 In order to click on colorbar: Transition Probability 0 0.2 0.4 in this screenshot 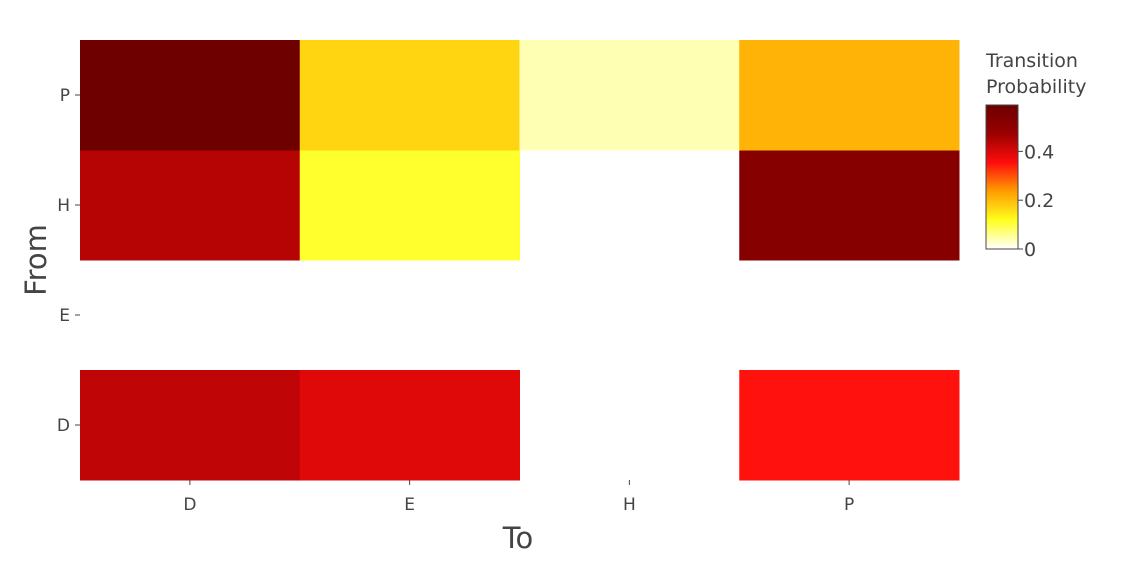, I will do `click(1035, 155)`.